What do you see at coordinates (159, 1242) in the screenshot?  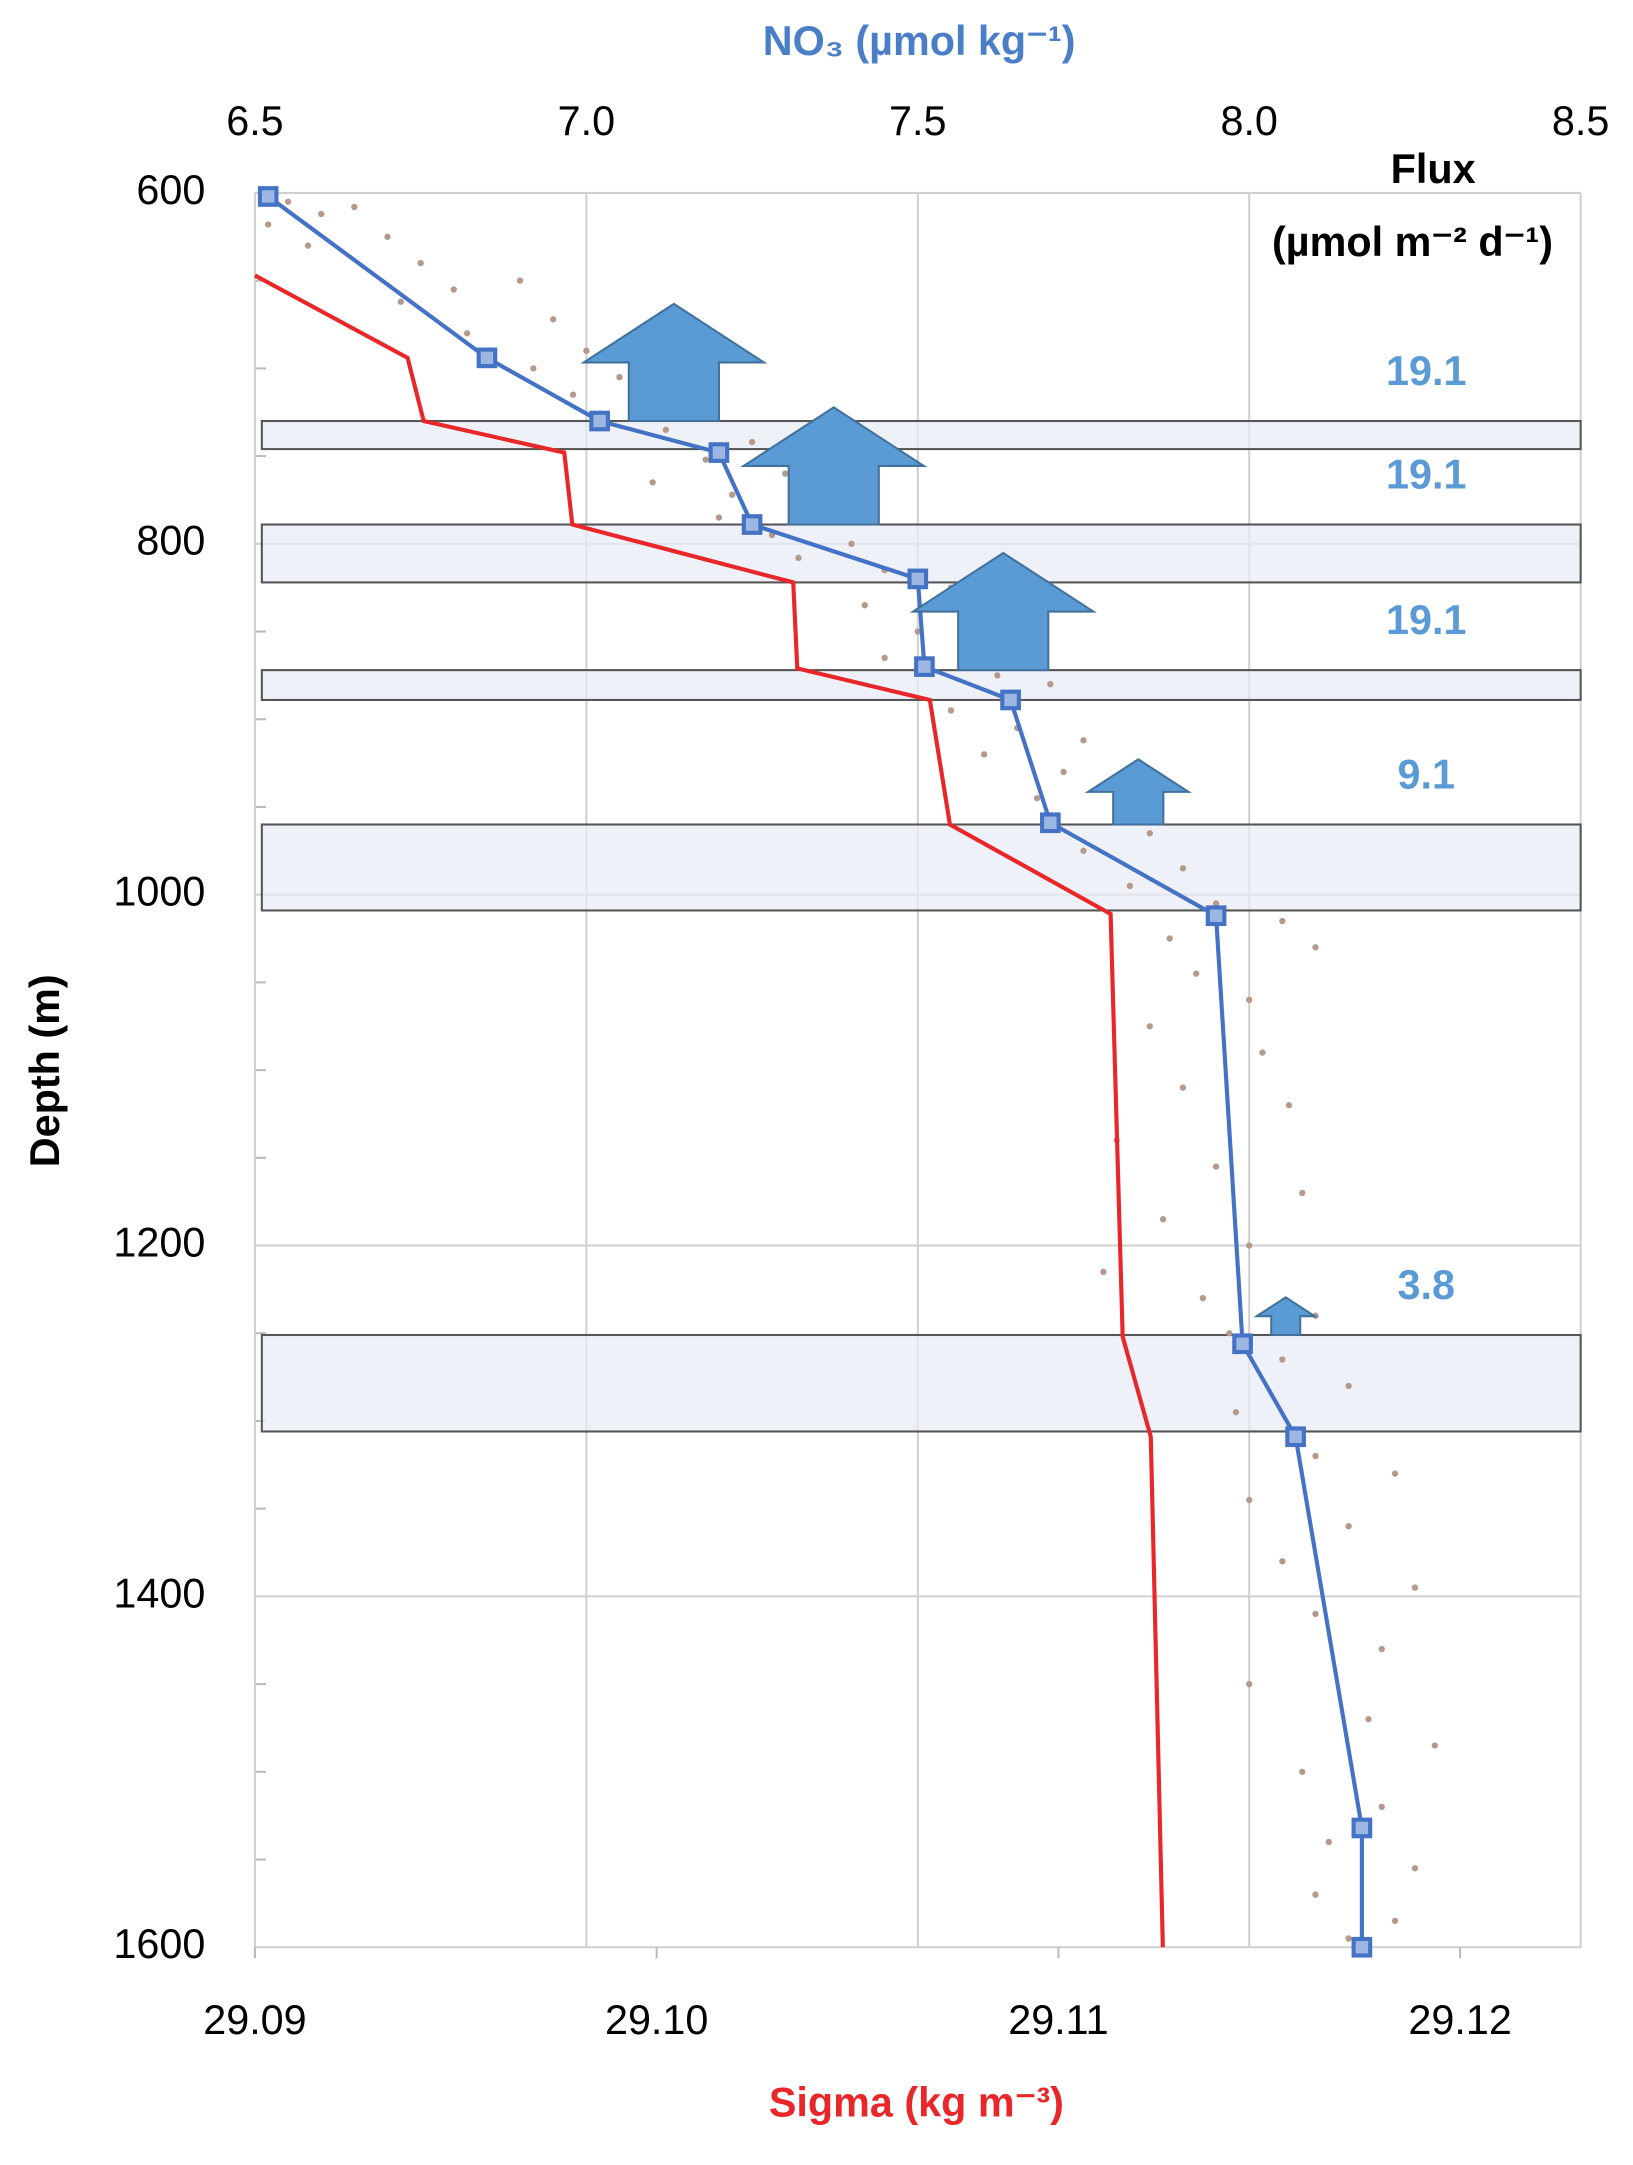 I see `y-tick-label: 1200` at bounding box center [159, 1242].